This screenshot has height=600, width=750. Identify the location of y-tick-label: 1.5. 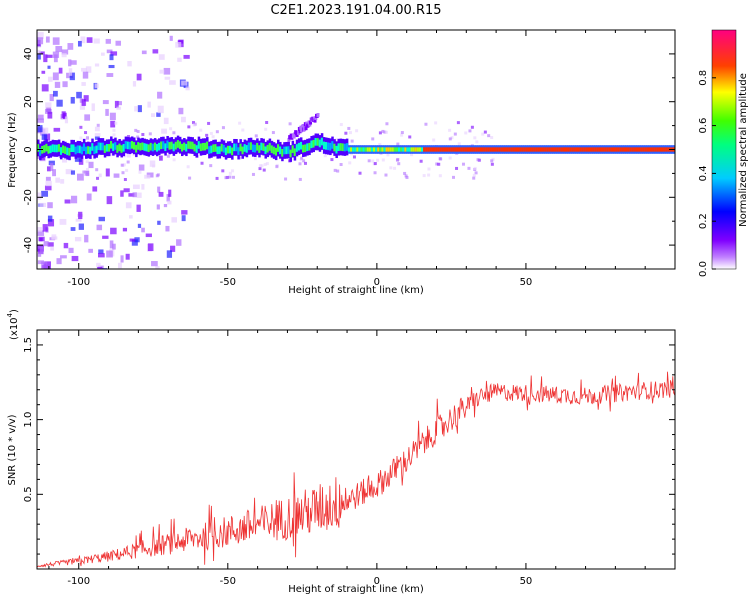
(28, 345).